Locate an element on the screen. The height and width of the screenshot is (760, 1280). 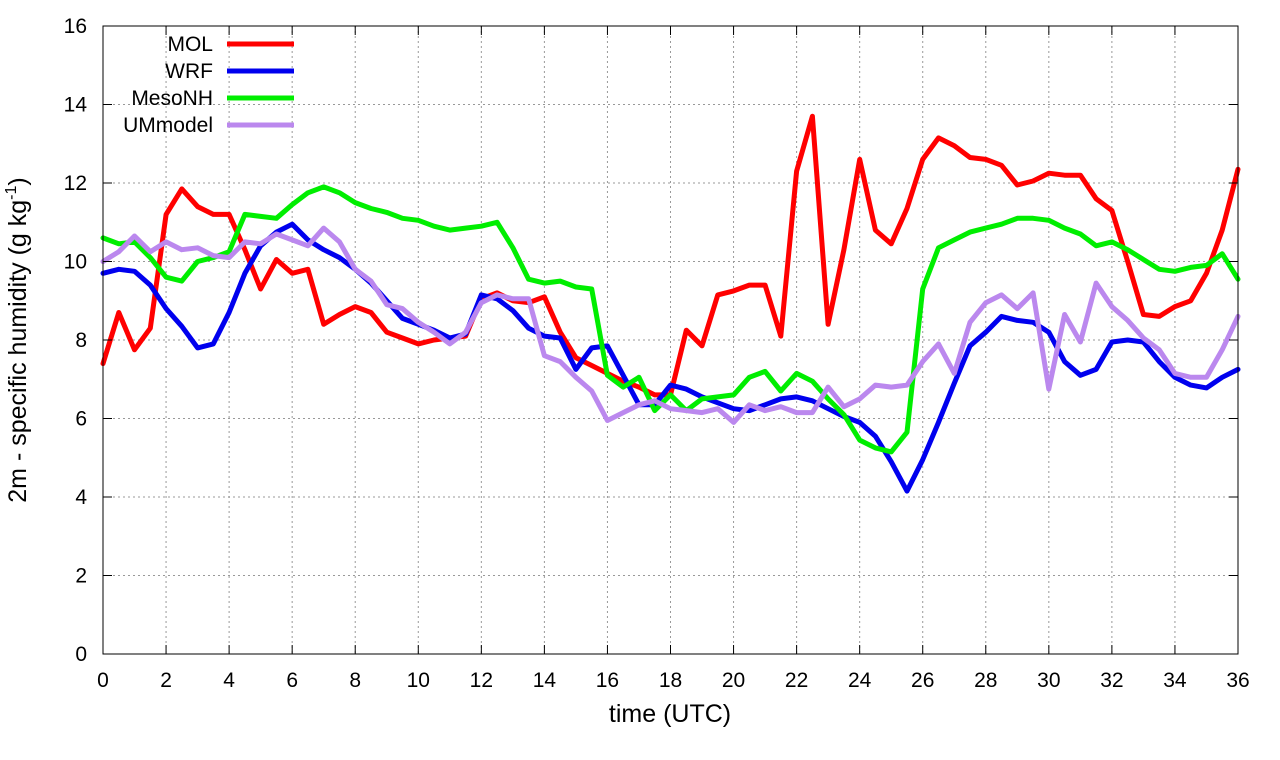
x-tick-label: 26 is located at coordinates (922, 680).